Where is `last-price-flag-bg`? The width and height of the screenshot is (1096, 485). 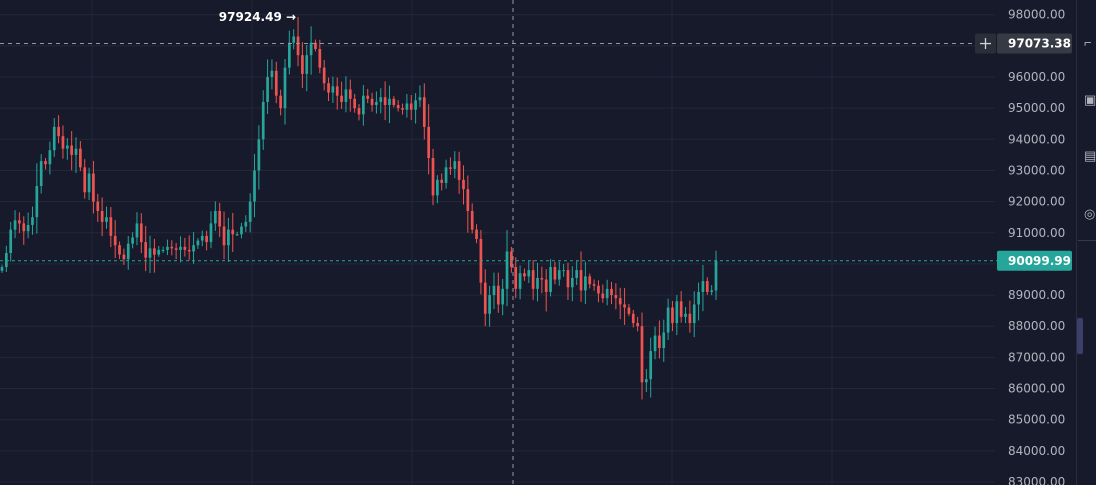
last-price-flag-bg is located at coordinates (1034, 260).